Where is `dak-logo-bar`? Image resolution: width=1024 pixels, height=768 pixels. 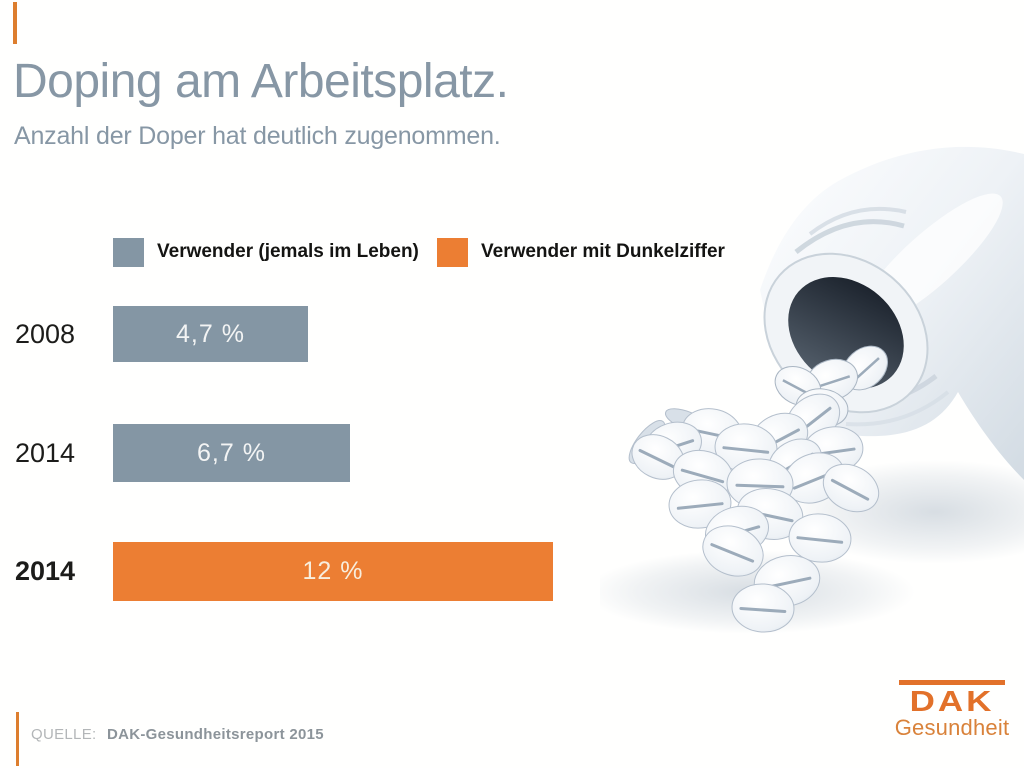 dak-logo-bar is located at coordinates (952, 682).